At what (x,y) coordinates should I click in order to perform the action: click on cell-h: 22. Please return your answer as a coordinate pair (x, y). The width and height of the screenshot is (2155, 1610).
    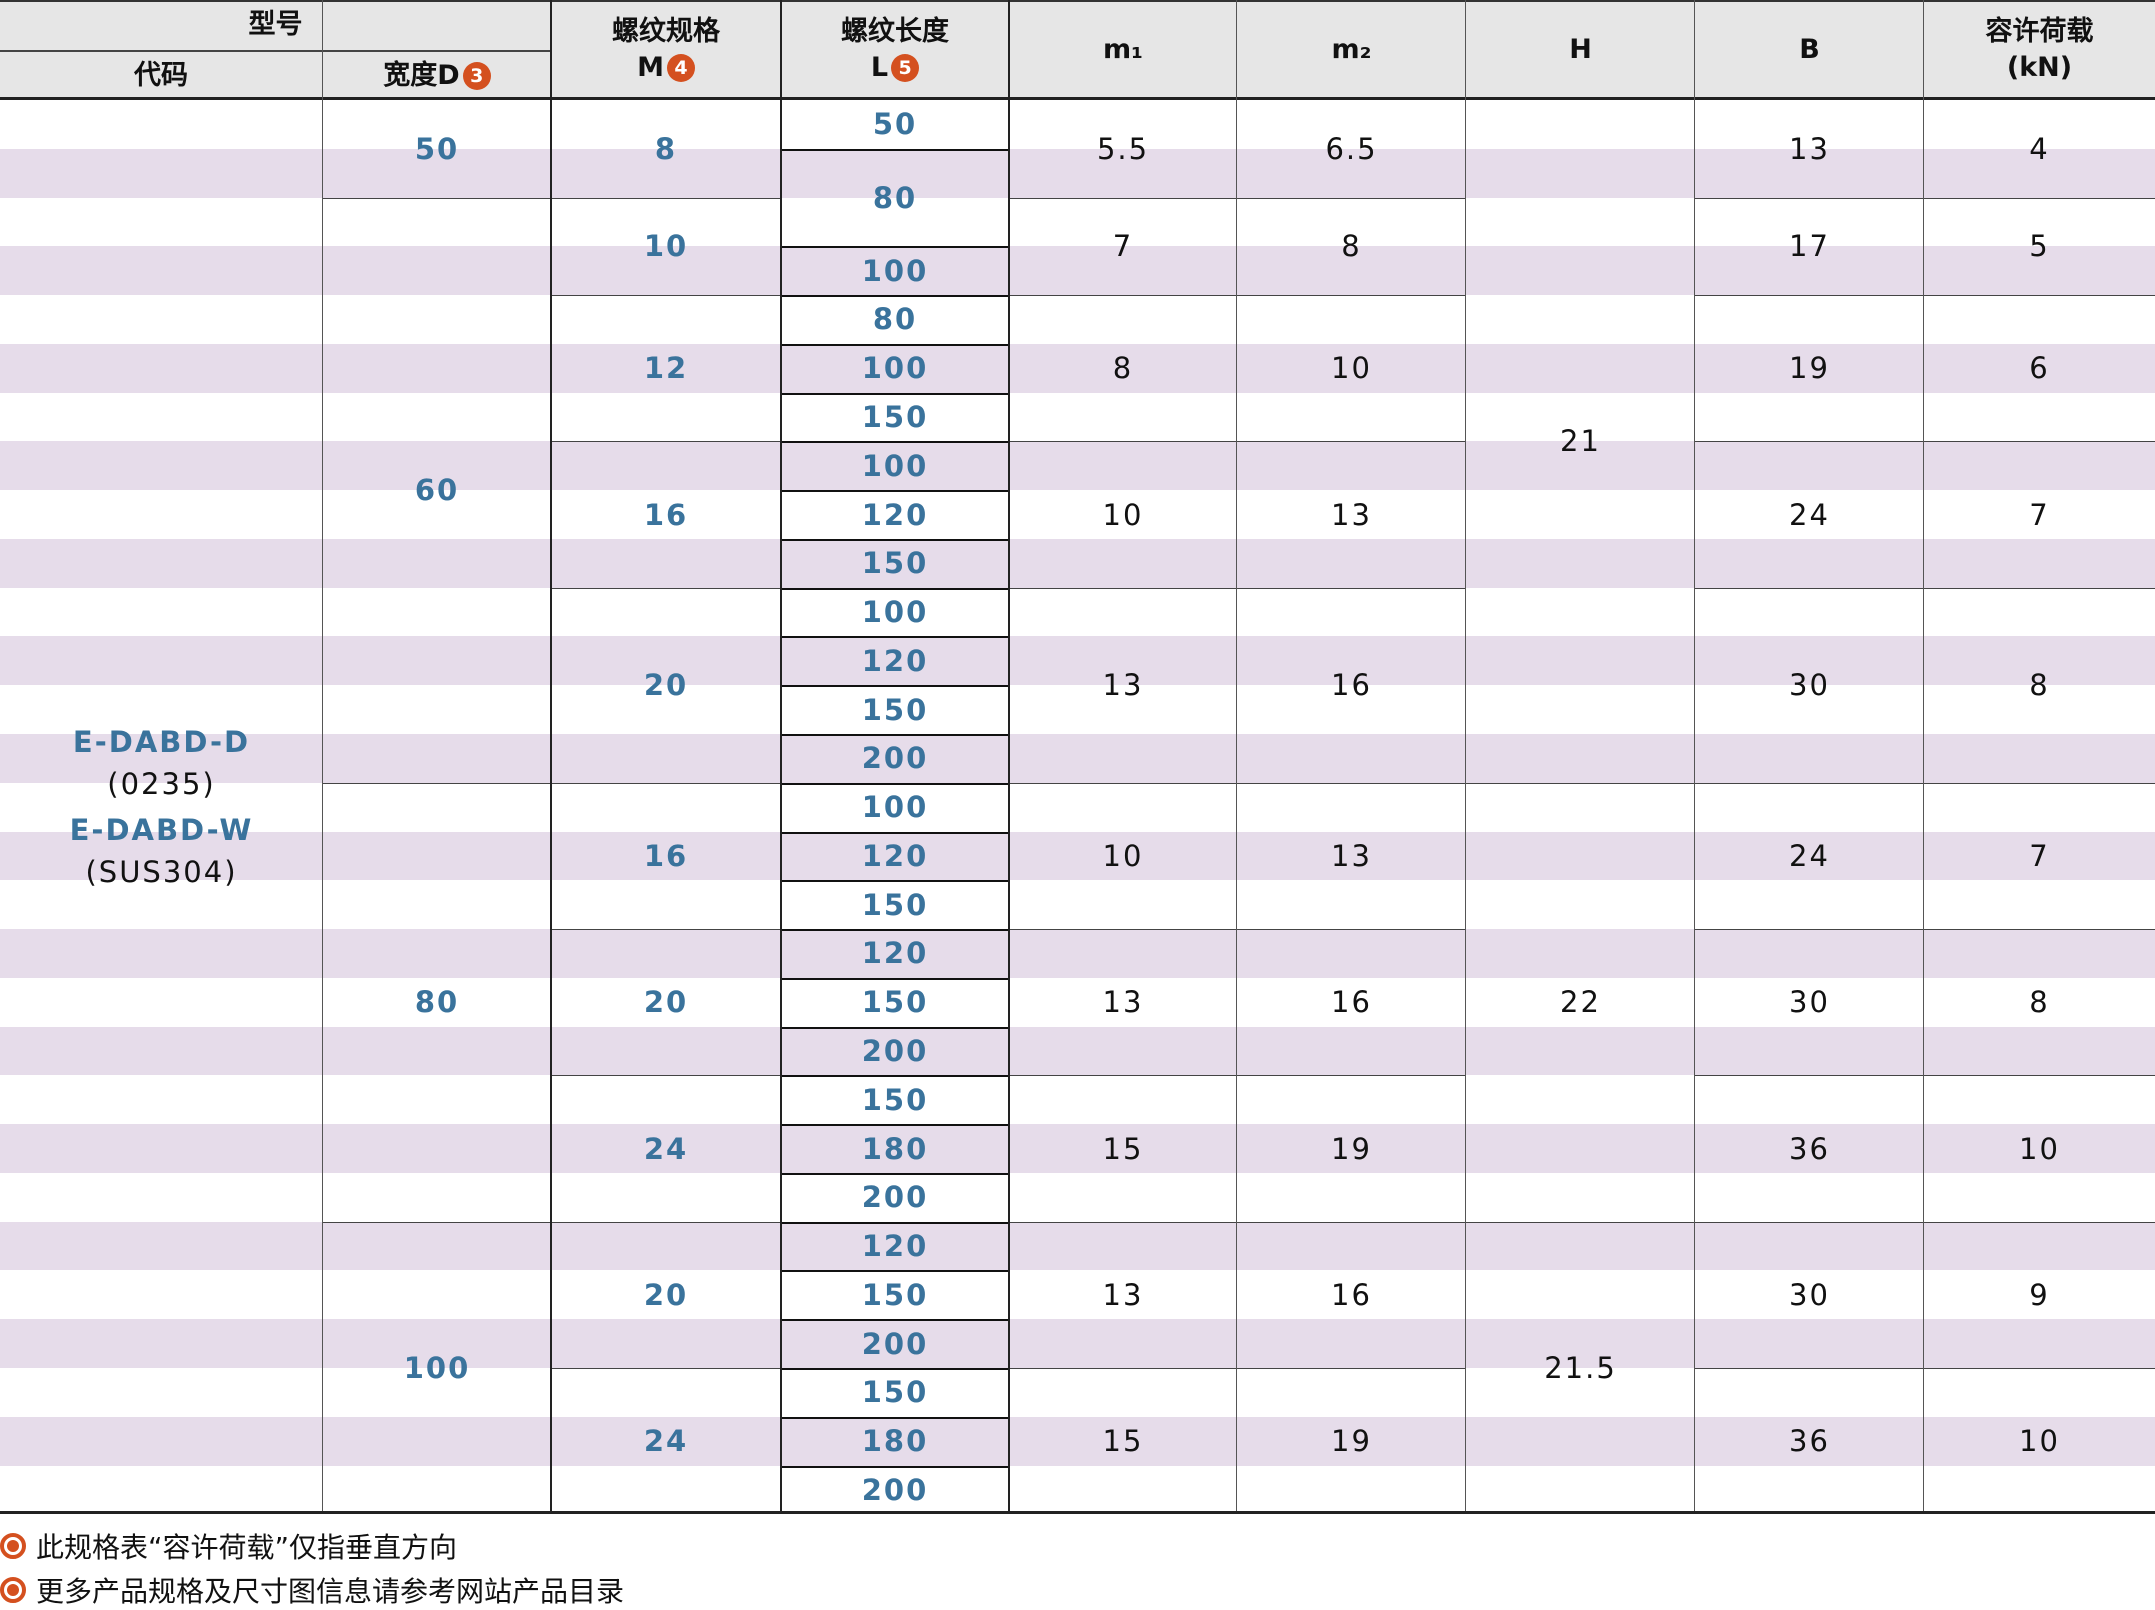
    Looking at the image, I should click on (1580, 1002).